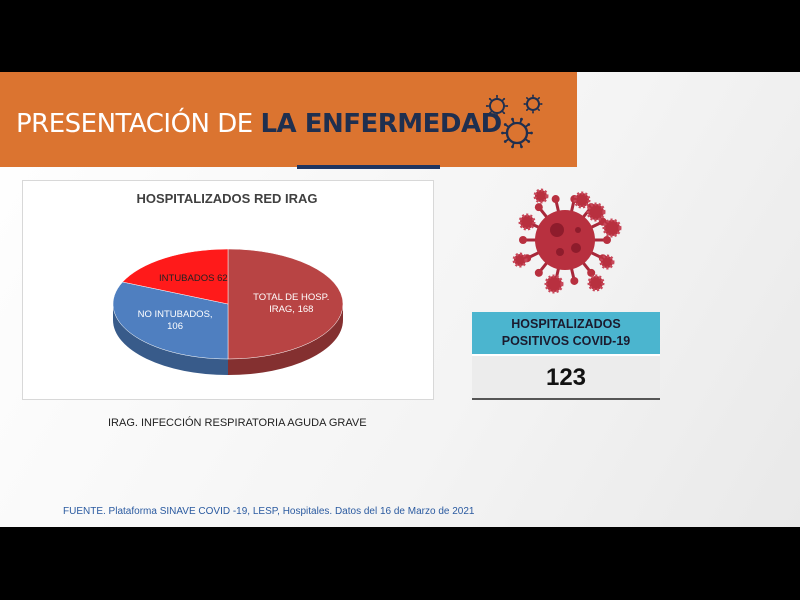 The height and width of the screenshot is (600, 800). Describe the element at coordinates (237, 423) in the screenshot. I see `note: IRAG. INFECCIÓN RESPIRATORIA AGUDA GRAVE` at that location.